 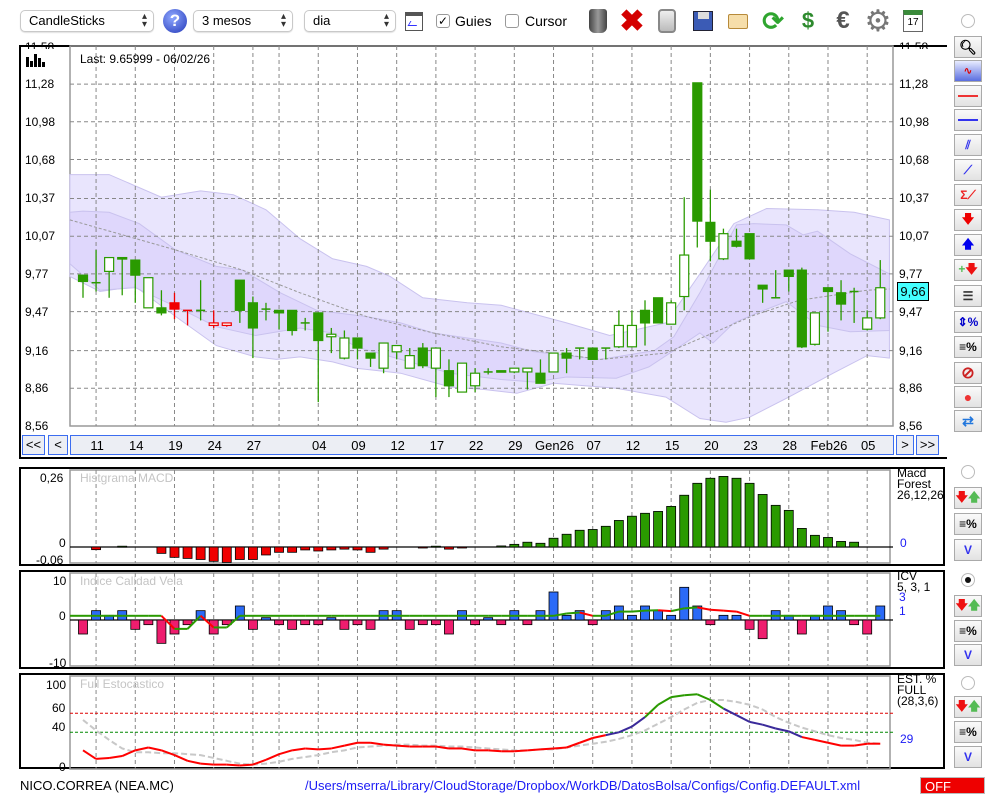 I want to click on price-tick-left: 10,07, so click(x=40, y=236).